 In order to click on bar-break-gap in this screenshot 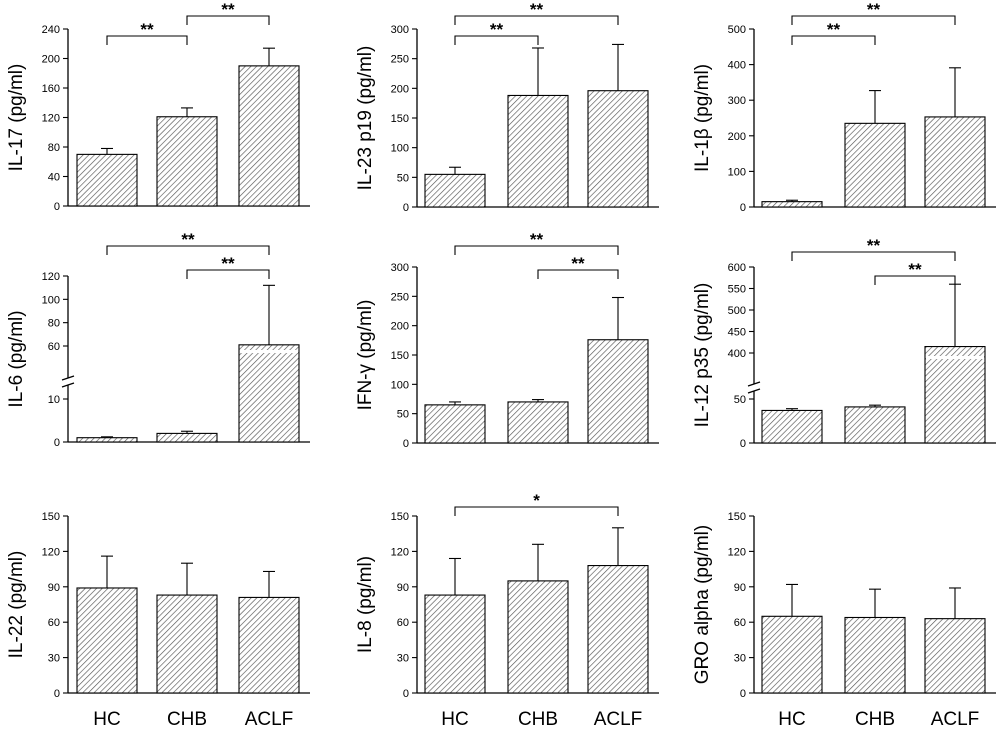, I will do `click(269, 351)`.